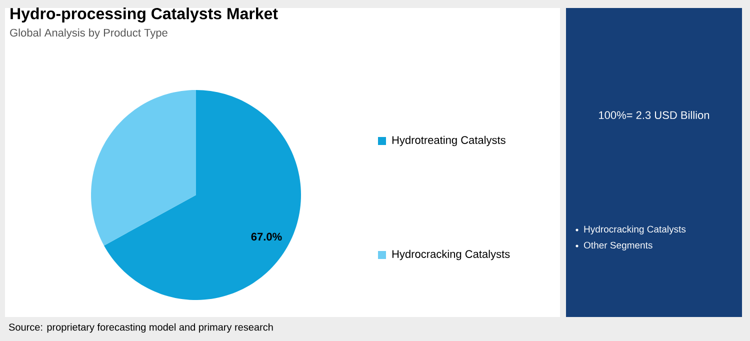 The height and width of the screenshot is (341, 750). Describe the element at coordinates (89, 33) in the screenshot. I see `chart-subtitle: Global Analysis by Product Type` at that location.